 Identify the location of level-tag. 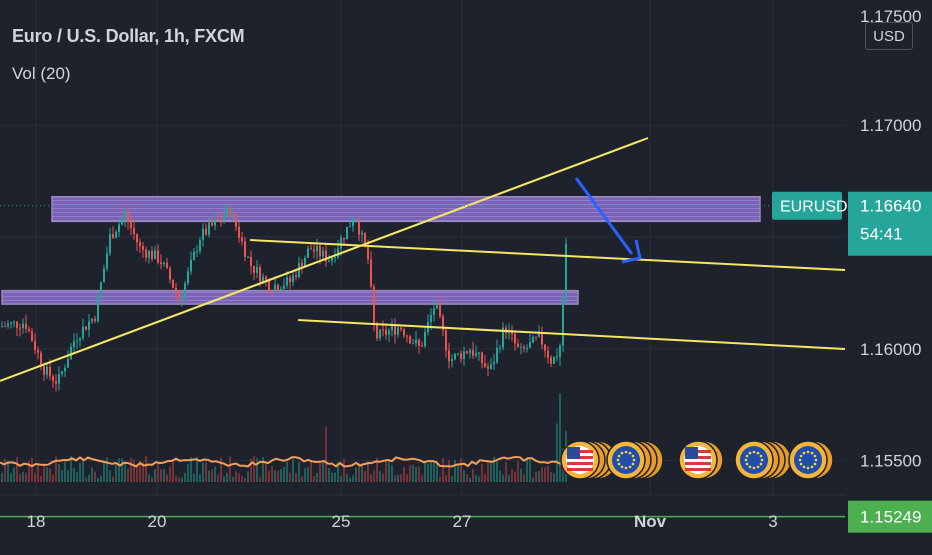
(890, 516).